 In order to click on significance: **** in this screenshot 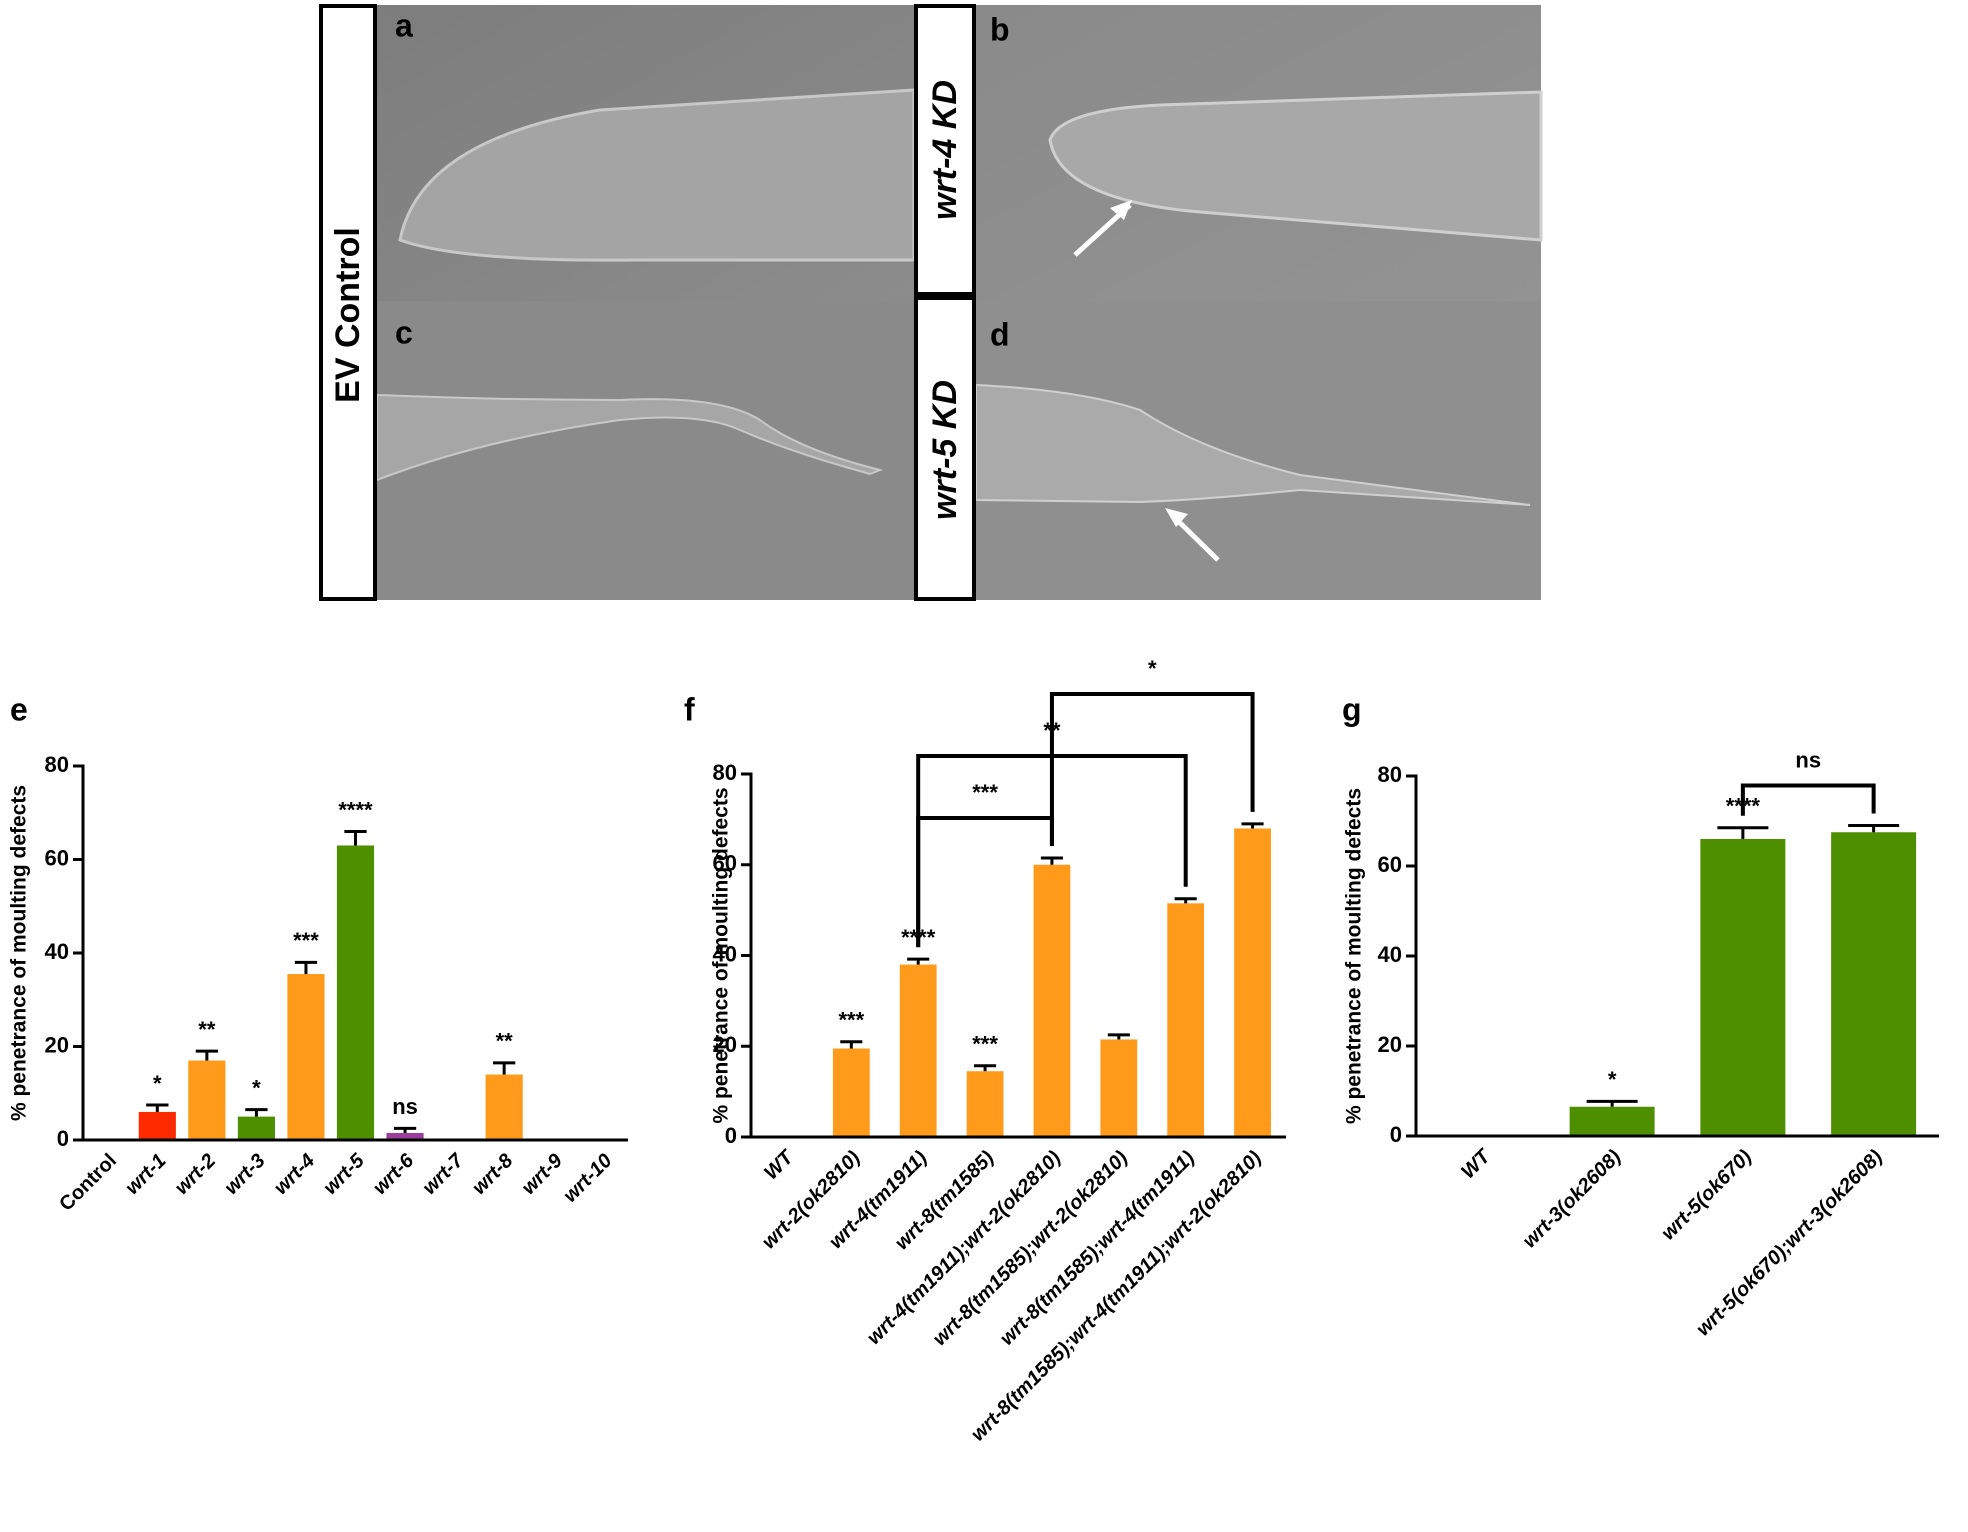, I will do `click(355, 809)`.